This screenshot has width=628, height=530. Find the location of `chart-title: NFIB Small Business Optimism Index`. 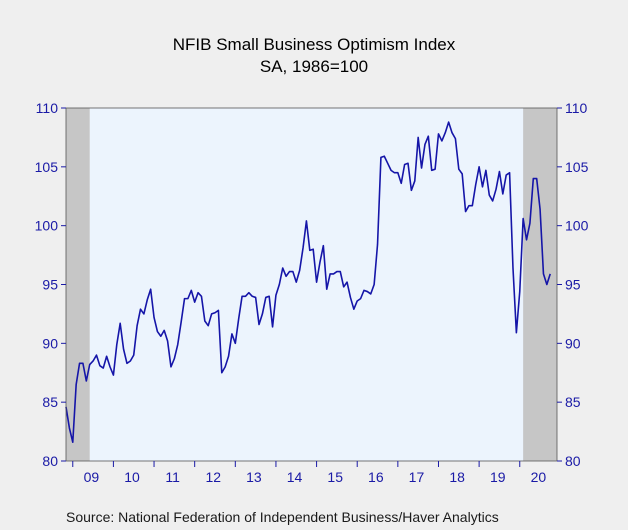

chart-title: NFIB Small Business Optimism Index is located at coordinates (314, 44).